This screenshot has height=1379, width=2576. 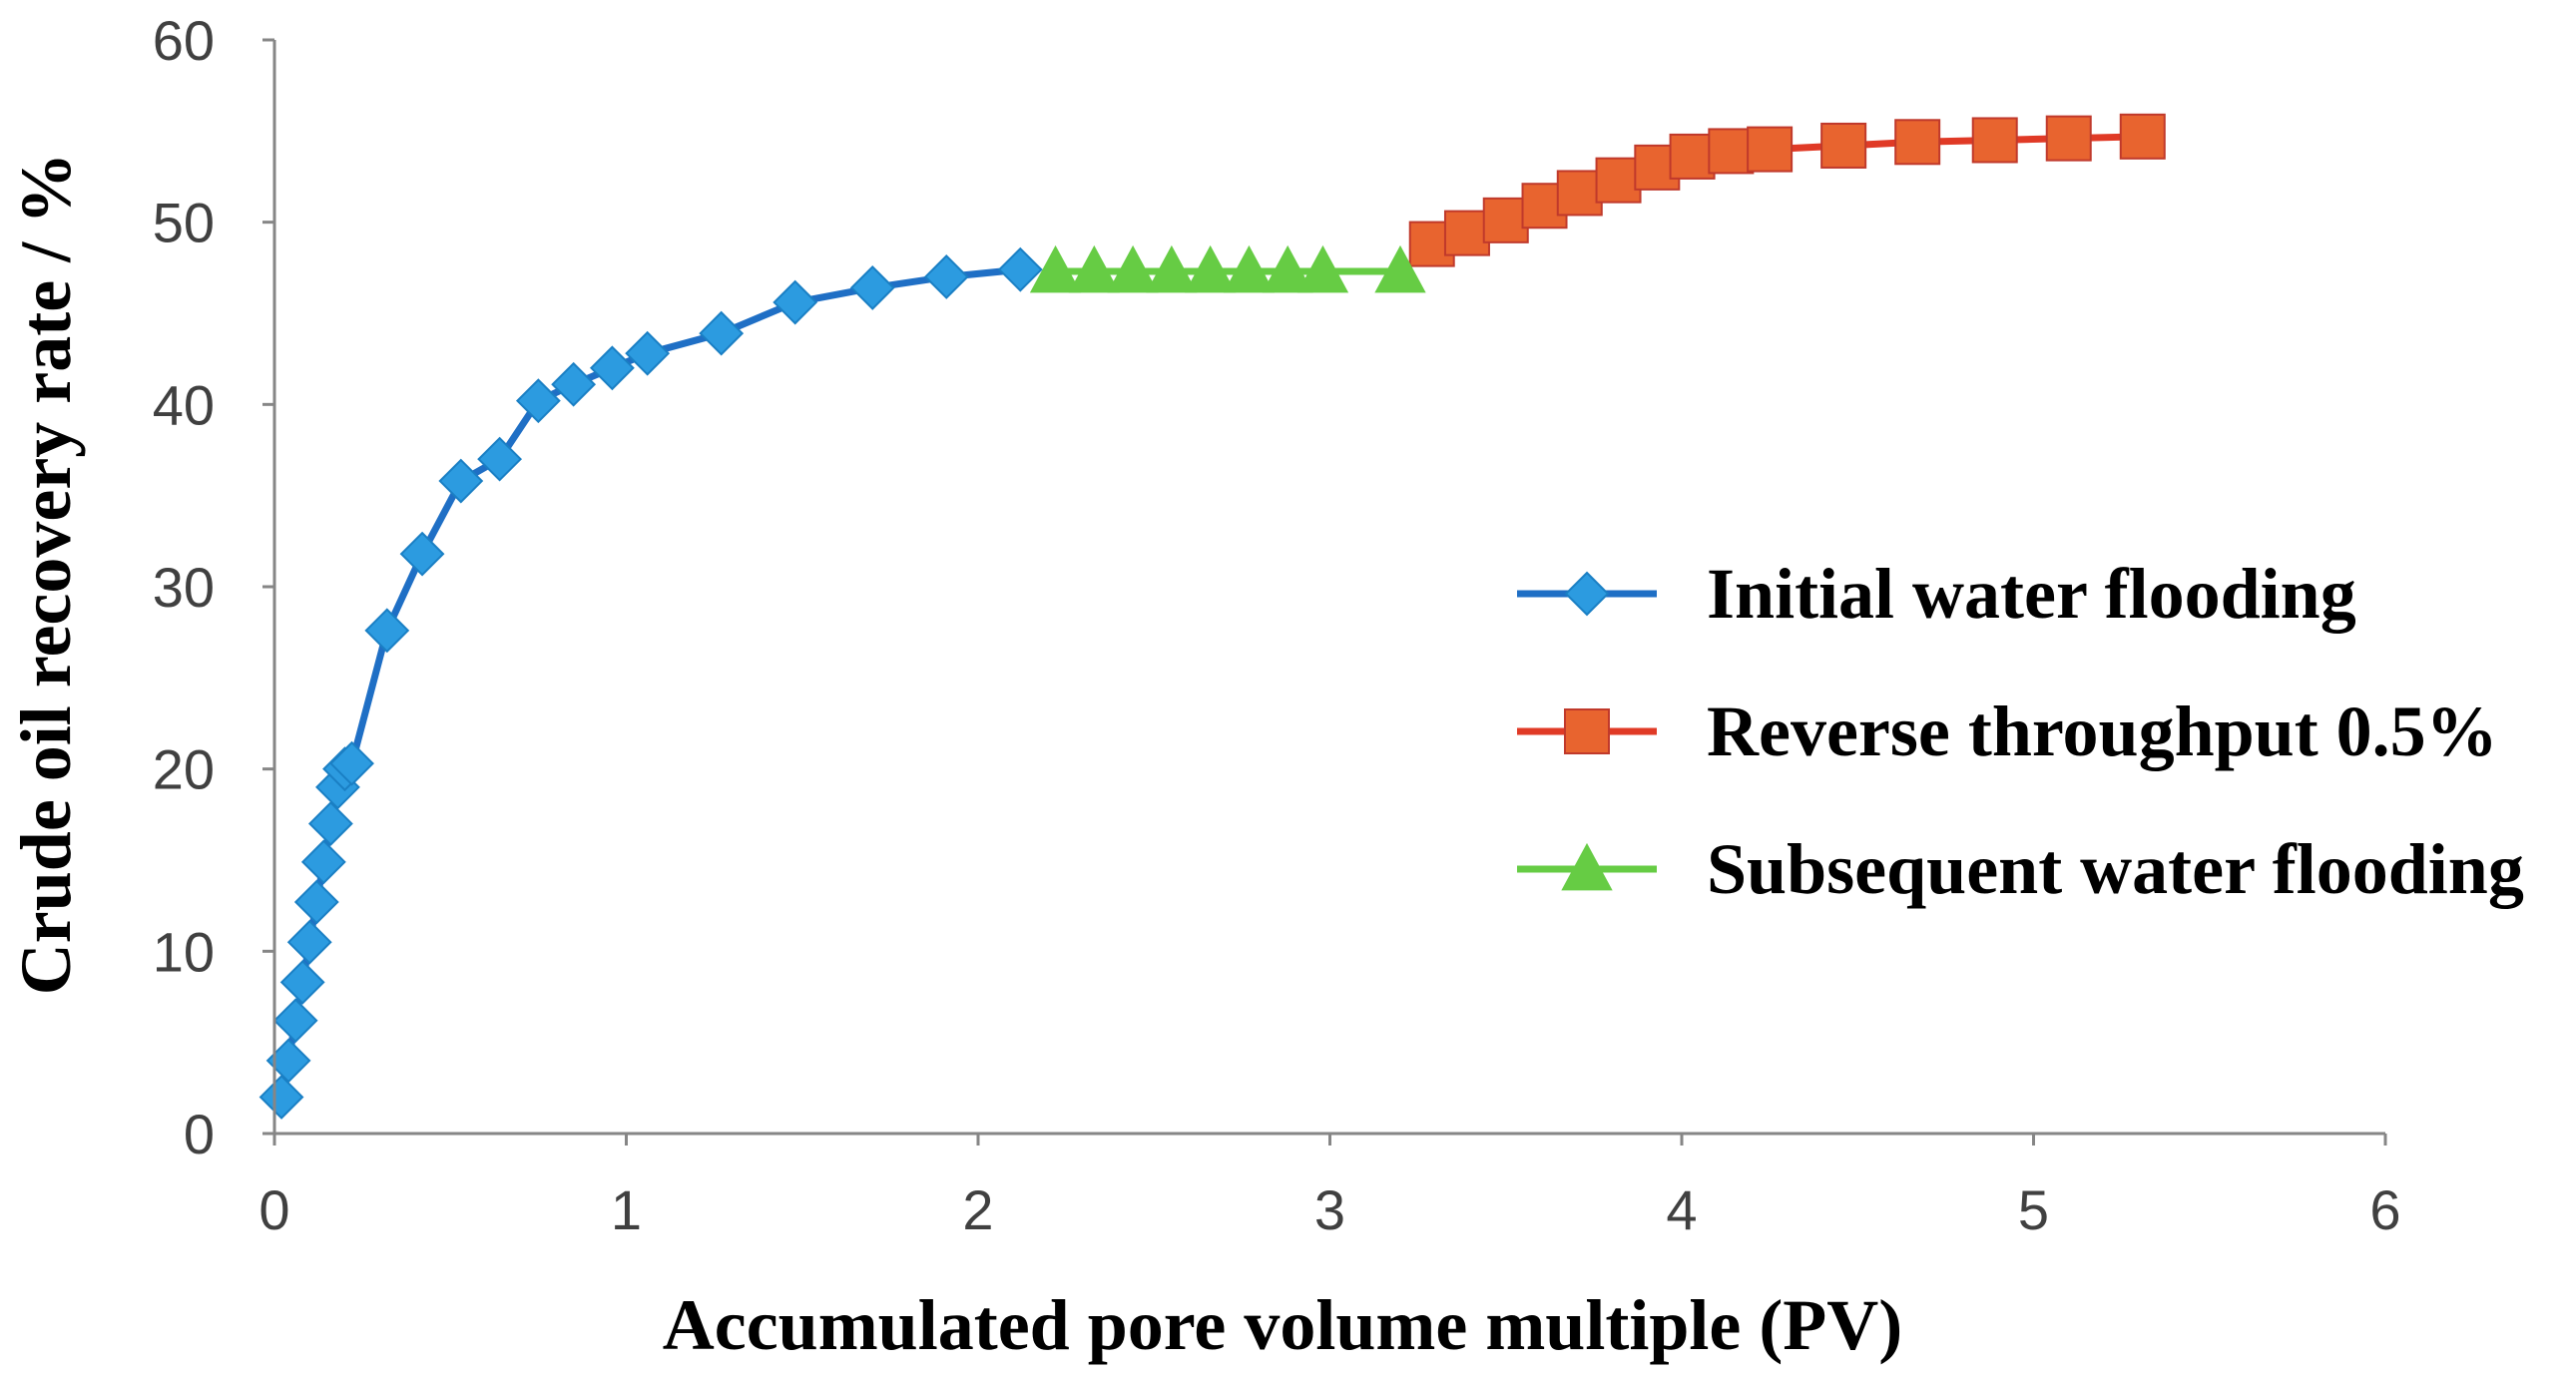 I want to click on x-tick-label: 4, so click(x=1682, y=1210).